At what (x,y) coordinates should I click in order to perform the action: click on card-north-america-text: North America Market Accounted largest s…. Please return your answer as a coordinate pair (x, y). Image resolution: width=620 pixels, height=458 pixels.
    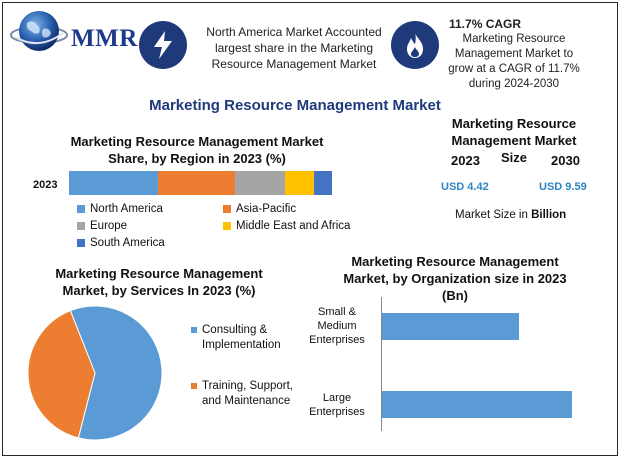
    Looking at the image, I should click on (294, 48).